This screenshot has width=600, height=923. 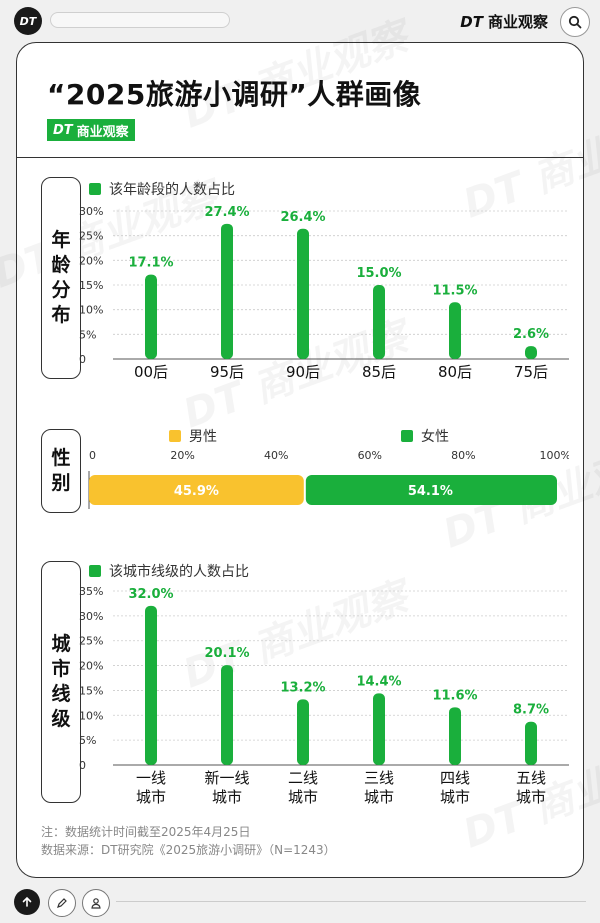 What do you see at coordinates (61, 471) in the screenshot?
I see `gender-section-label: 性 别` at bounding box center [61, 471].